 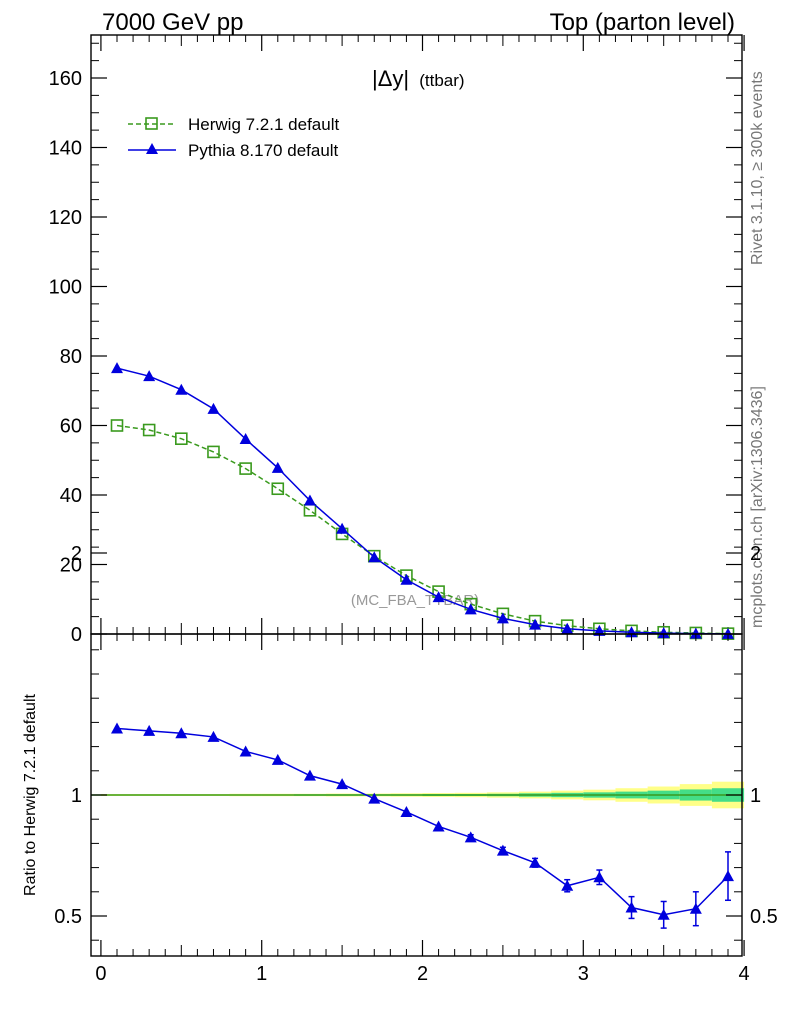 I want to click on ratio-pythia-line, so click(x=422, y=821).